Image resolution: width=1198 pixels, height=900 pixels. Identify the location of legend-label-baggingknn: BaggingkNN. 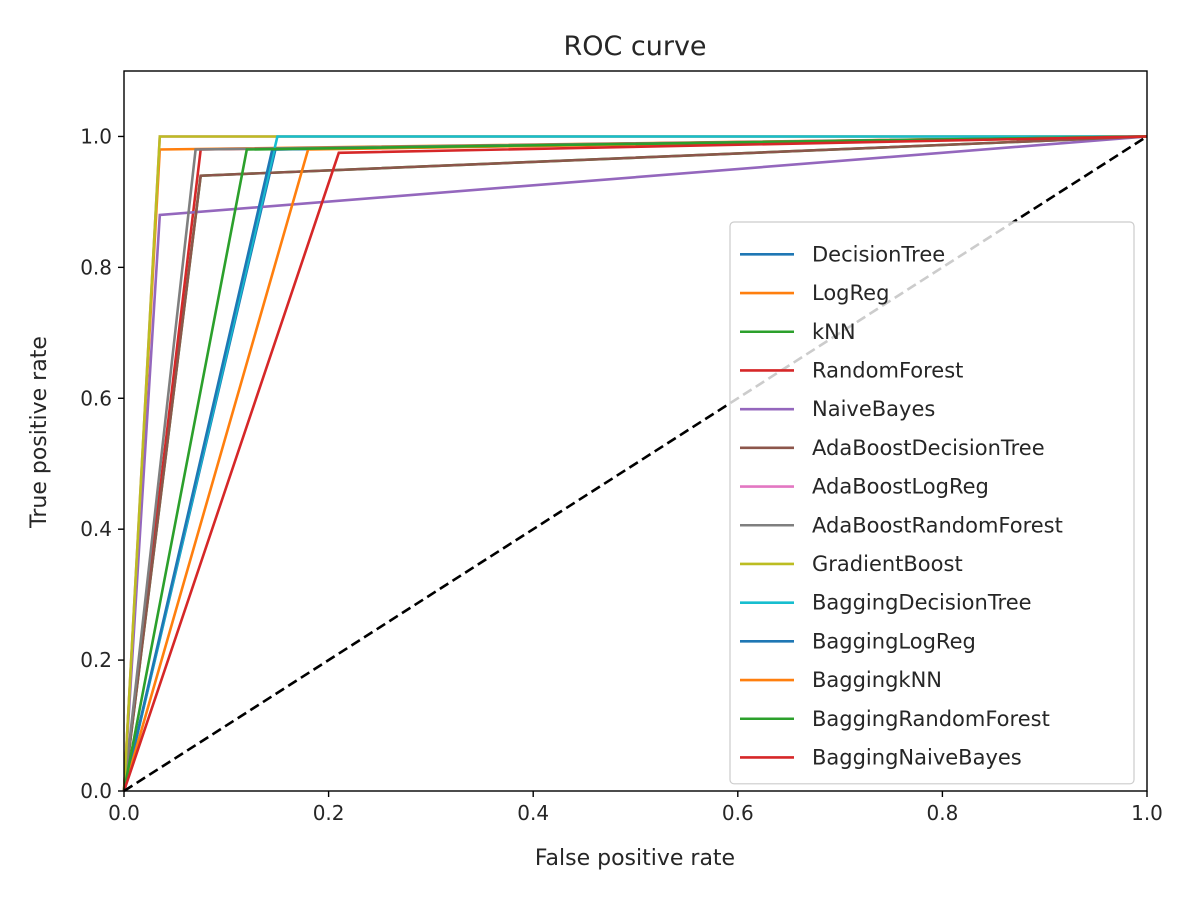
(877, 680).